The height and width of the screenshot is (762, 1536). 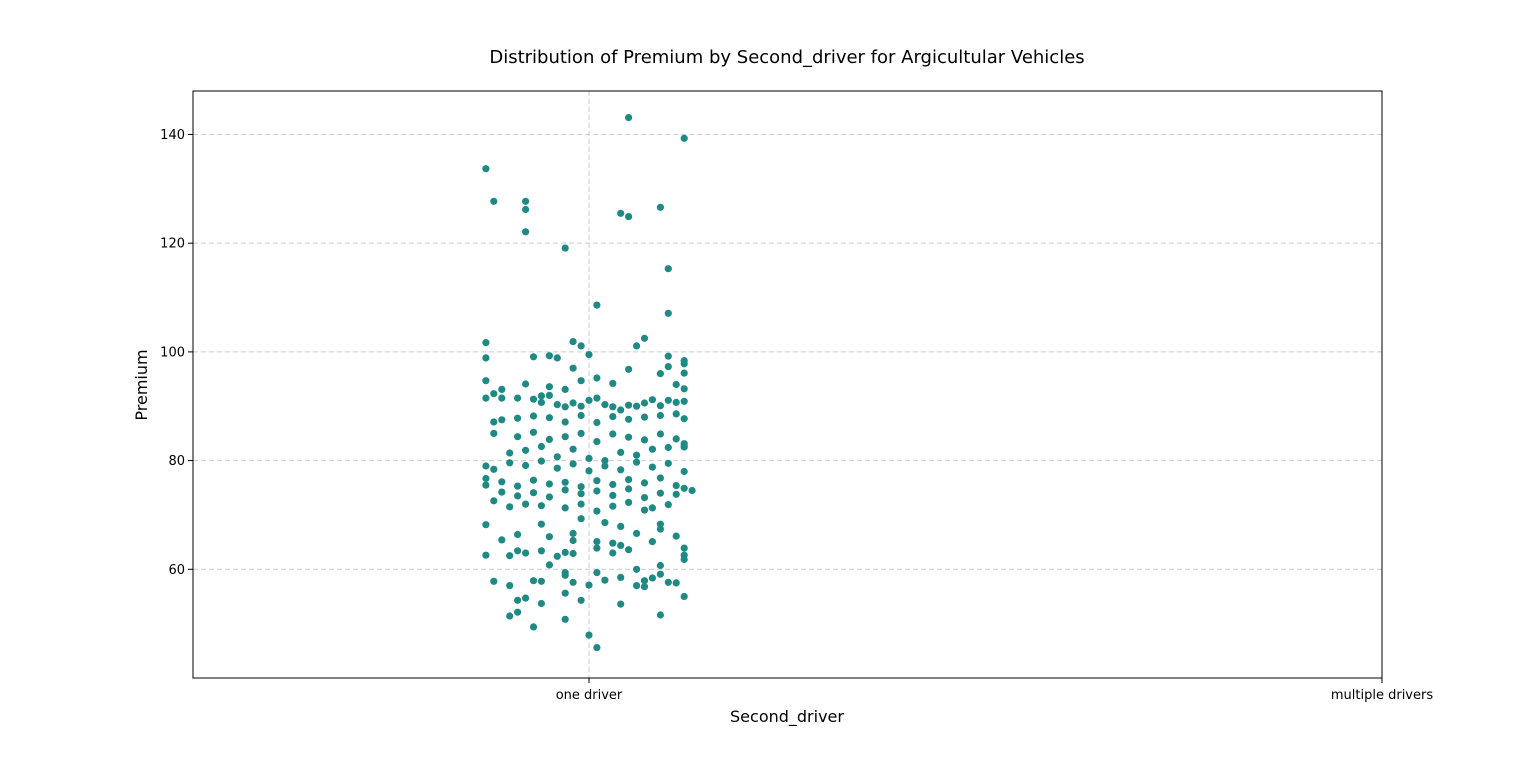 I want to click on y-tick-label: 140, so click(x=172, y=135).